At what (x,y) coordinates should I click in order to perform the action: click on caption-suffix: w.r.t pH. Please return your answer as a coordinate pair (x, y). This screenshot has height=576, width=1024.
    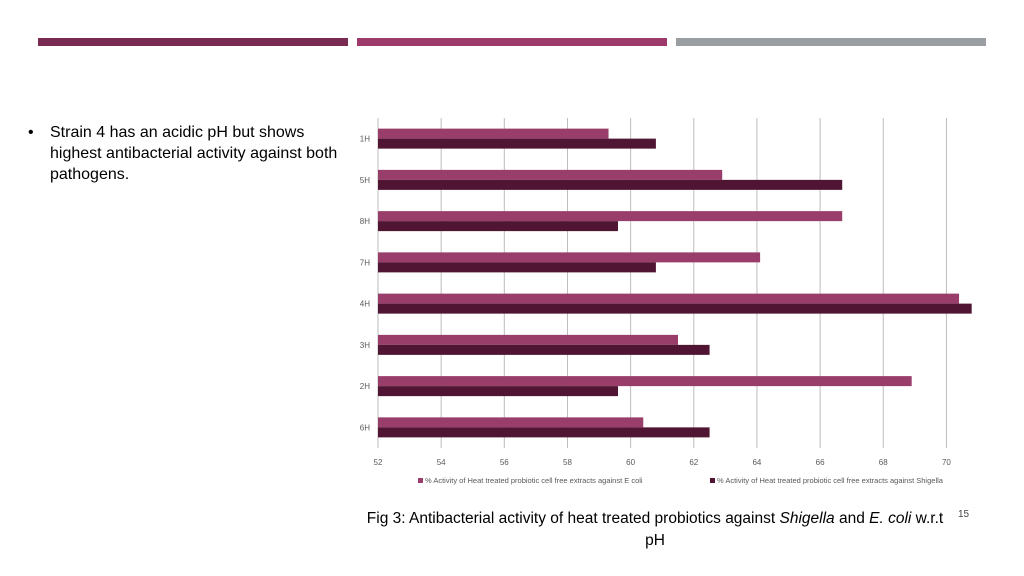
    Looking at the image, I should click on (794, 529).